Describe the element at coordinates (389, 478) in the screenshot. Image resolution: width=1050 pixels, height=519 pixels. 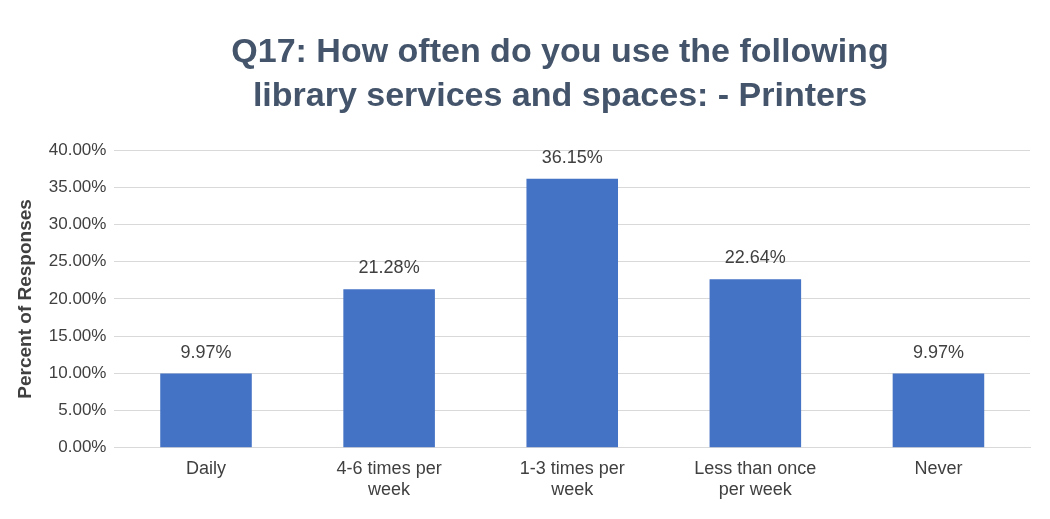
I see `x-tick-label: 4-6 times per week` at that location.